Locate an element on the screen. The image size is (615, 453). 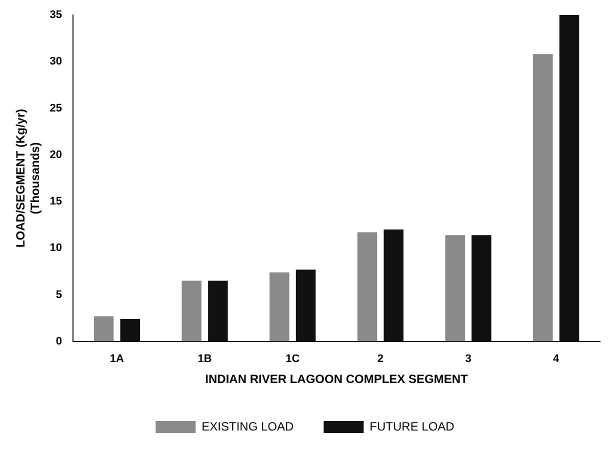
y-tick-label: 15 is located at coordinates (56, 202).